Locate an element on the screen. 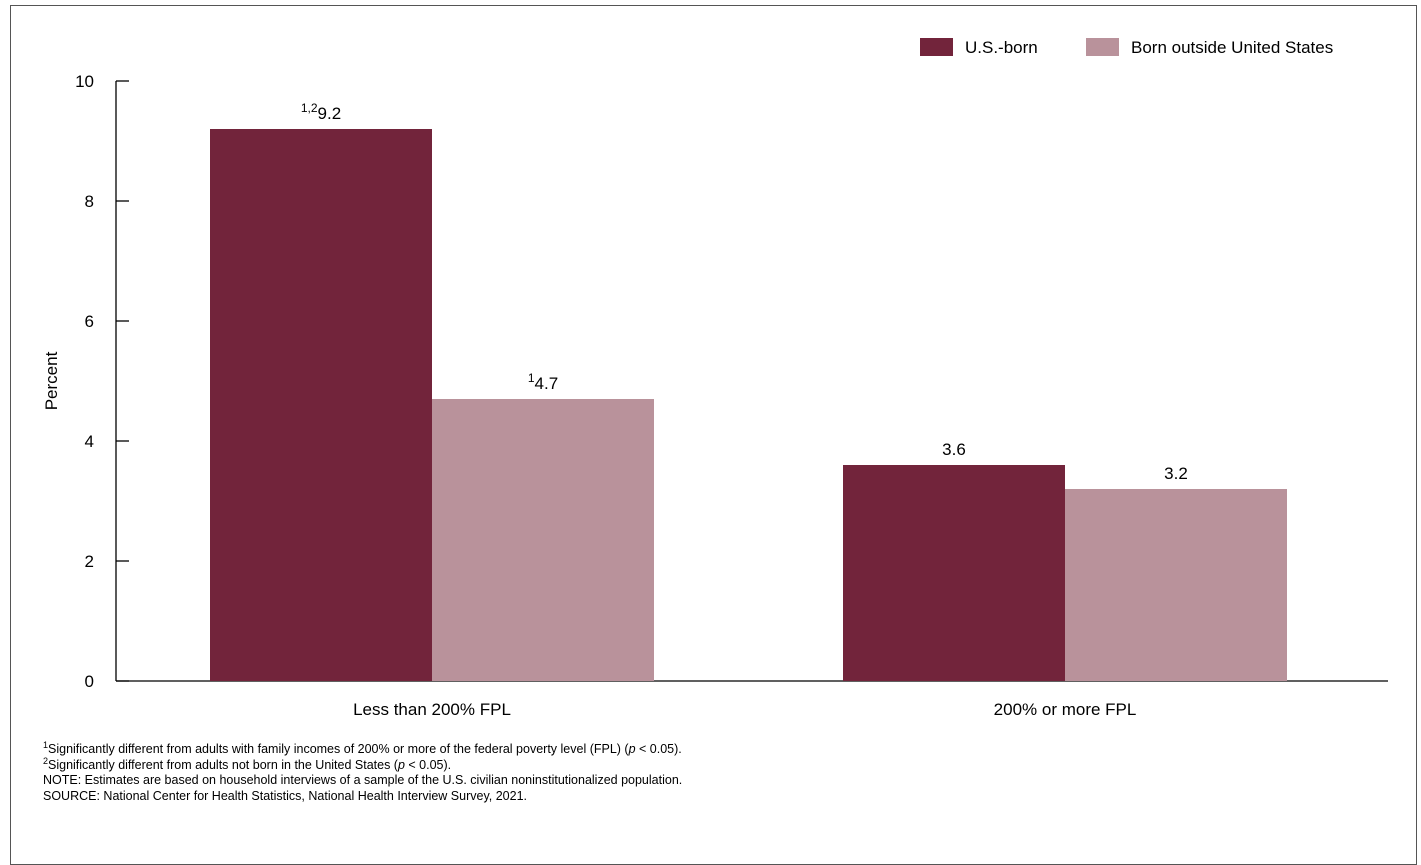 This screenshot has height=865, width=1421. y-tick-label-1: 2 is located at coordinates (89, 561).